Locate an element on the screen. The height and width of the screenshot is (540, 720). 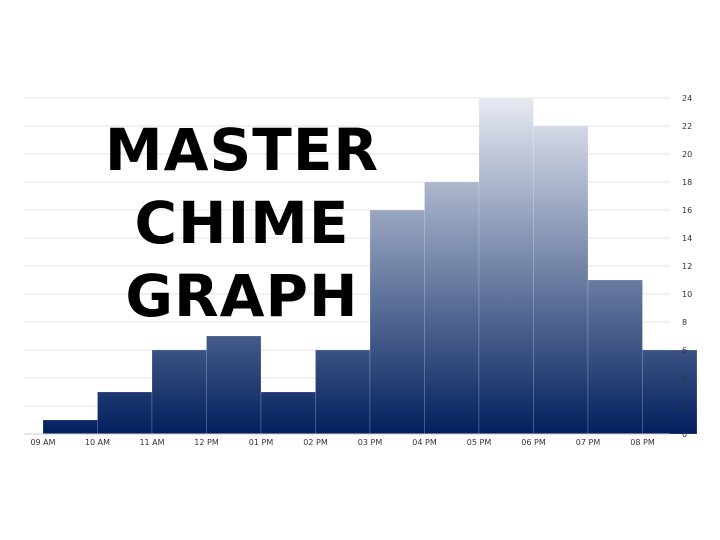
x-tick-label: 05 PM is located at coordinates (479, 442).